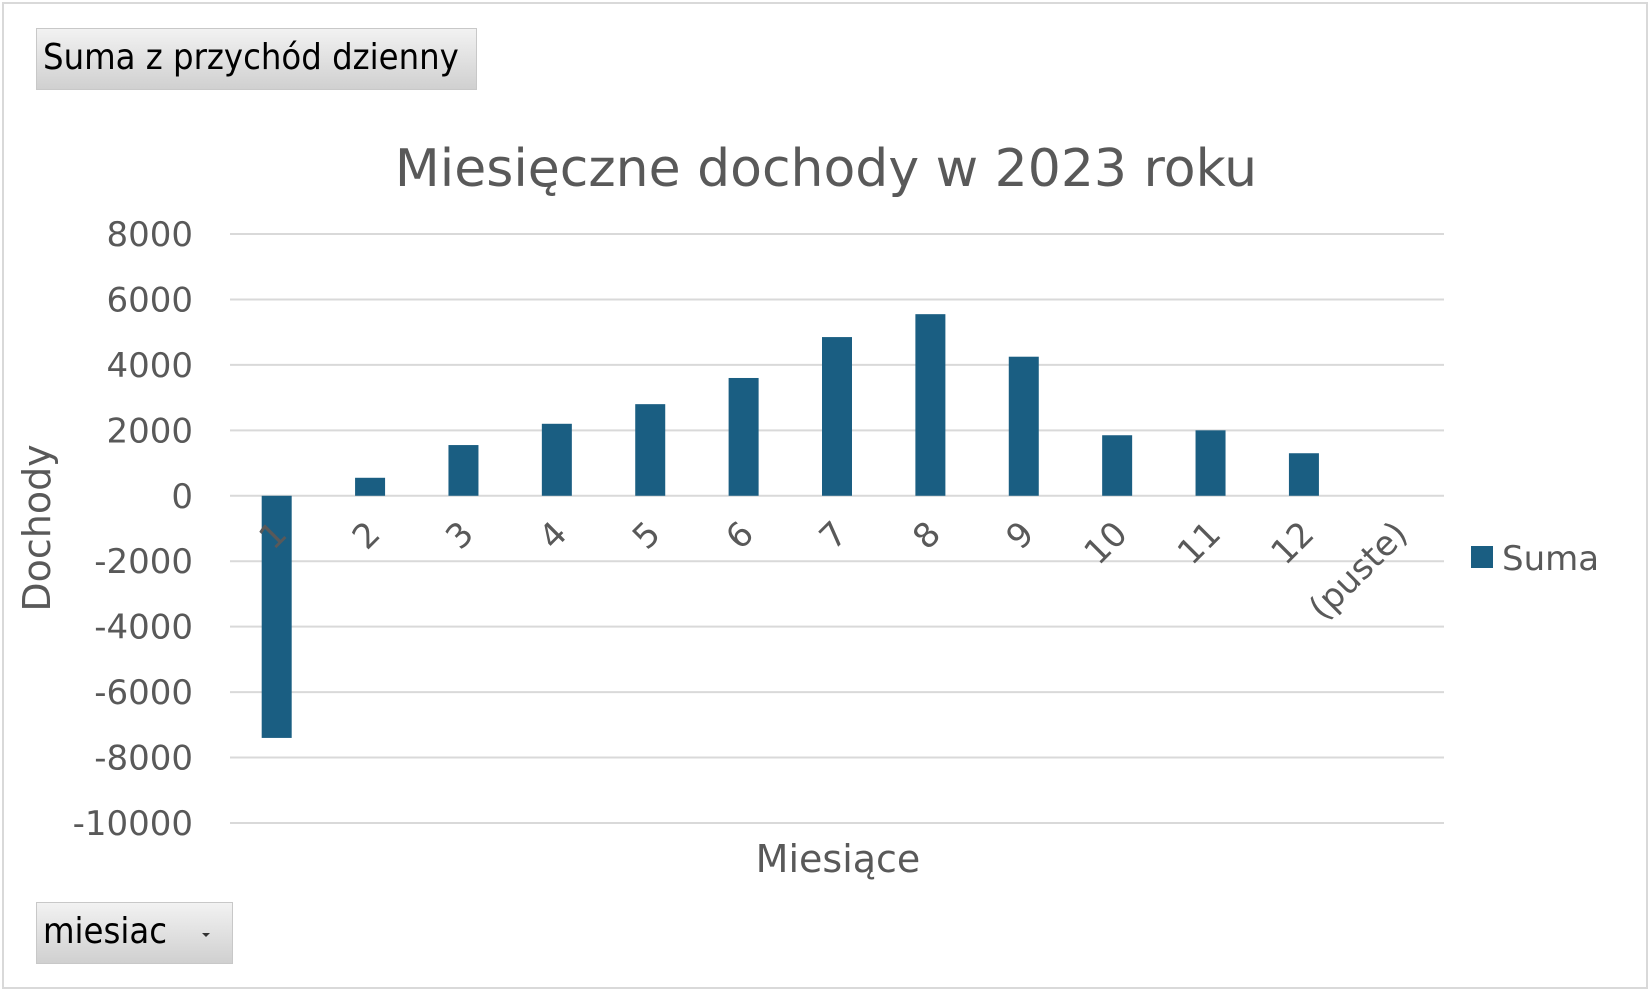 This screenshot has width=1652, height=993. Describe the element at coordinates (1021, 536) in the screenshot. I see `x-tick-label-8: 9` at that location.